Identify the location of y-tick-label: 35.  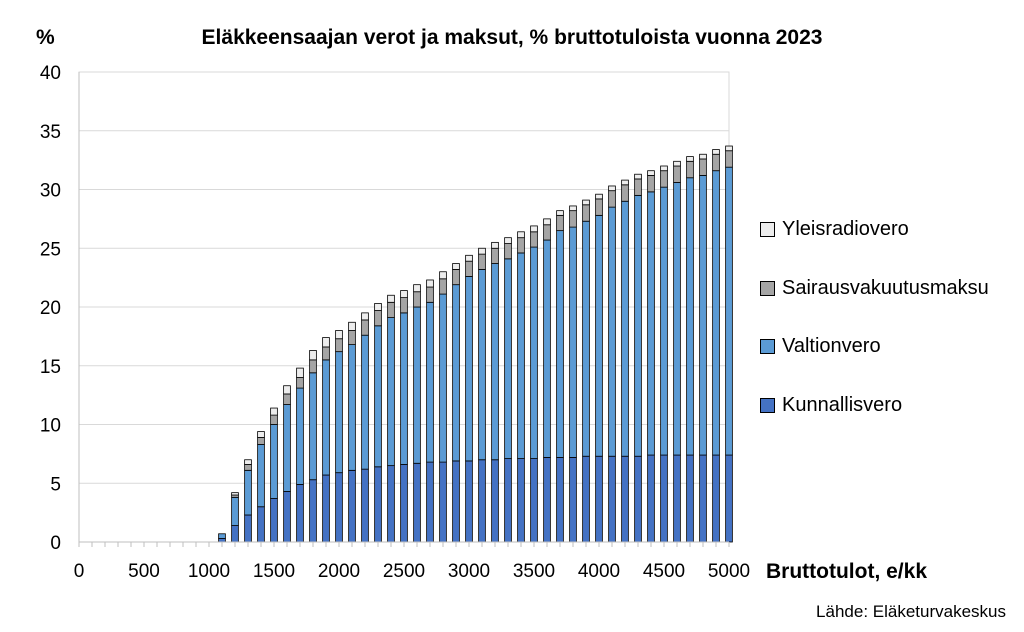
(50, 132).